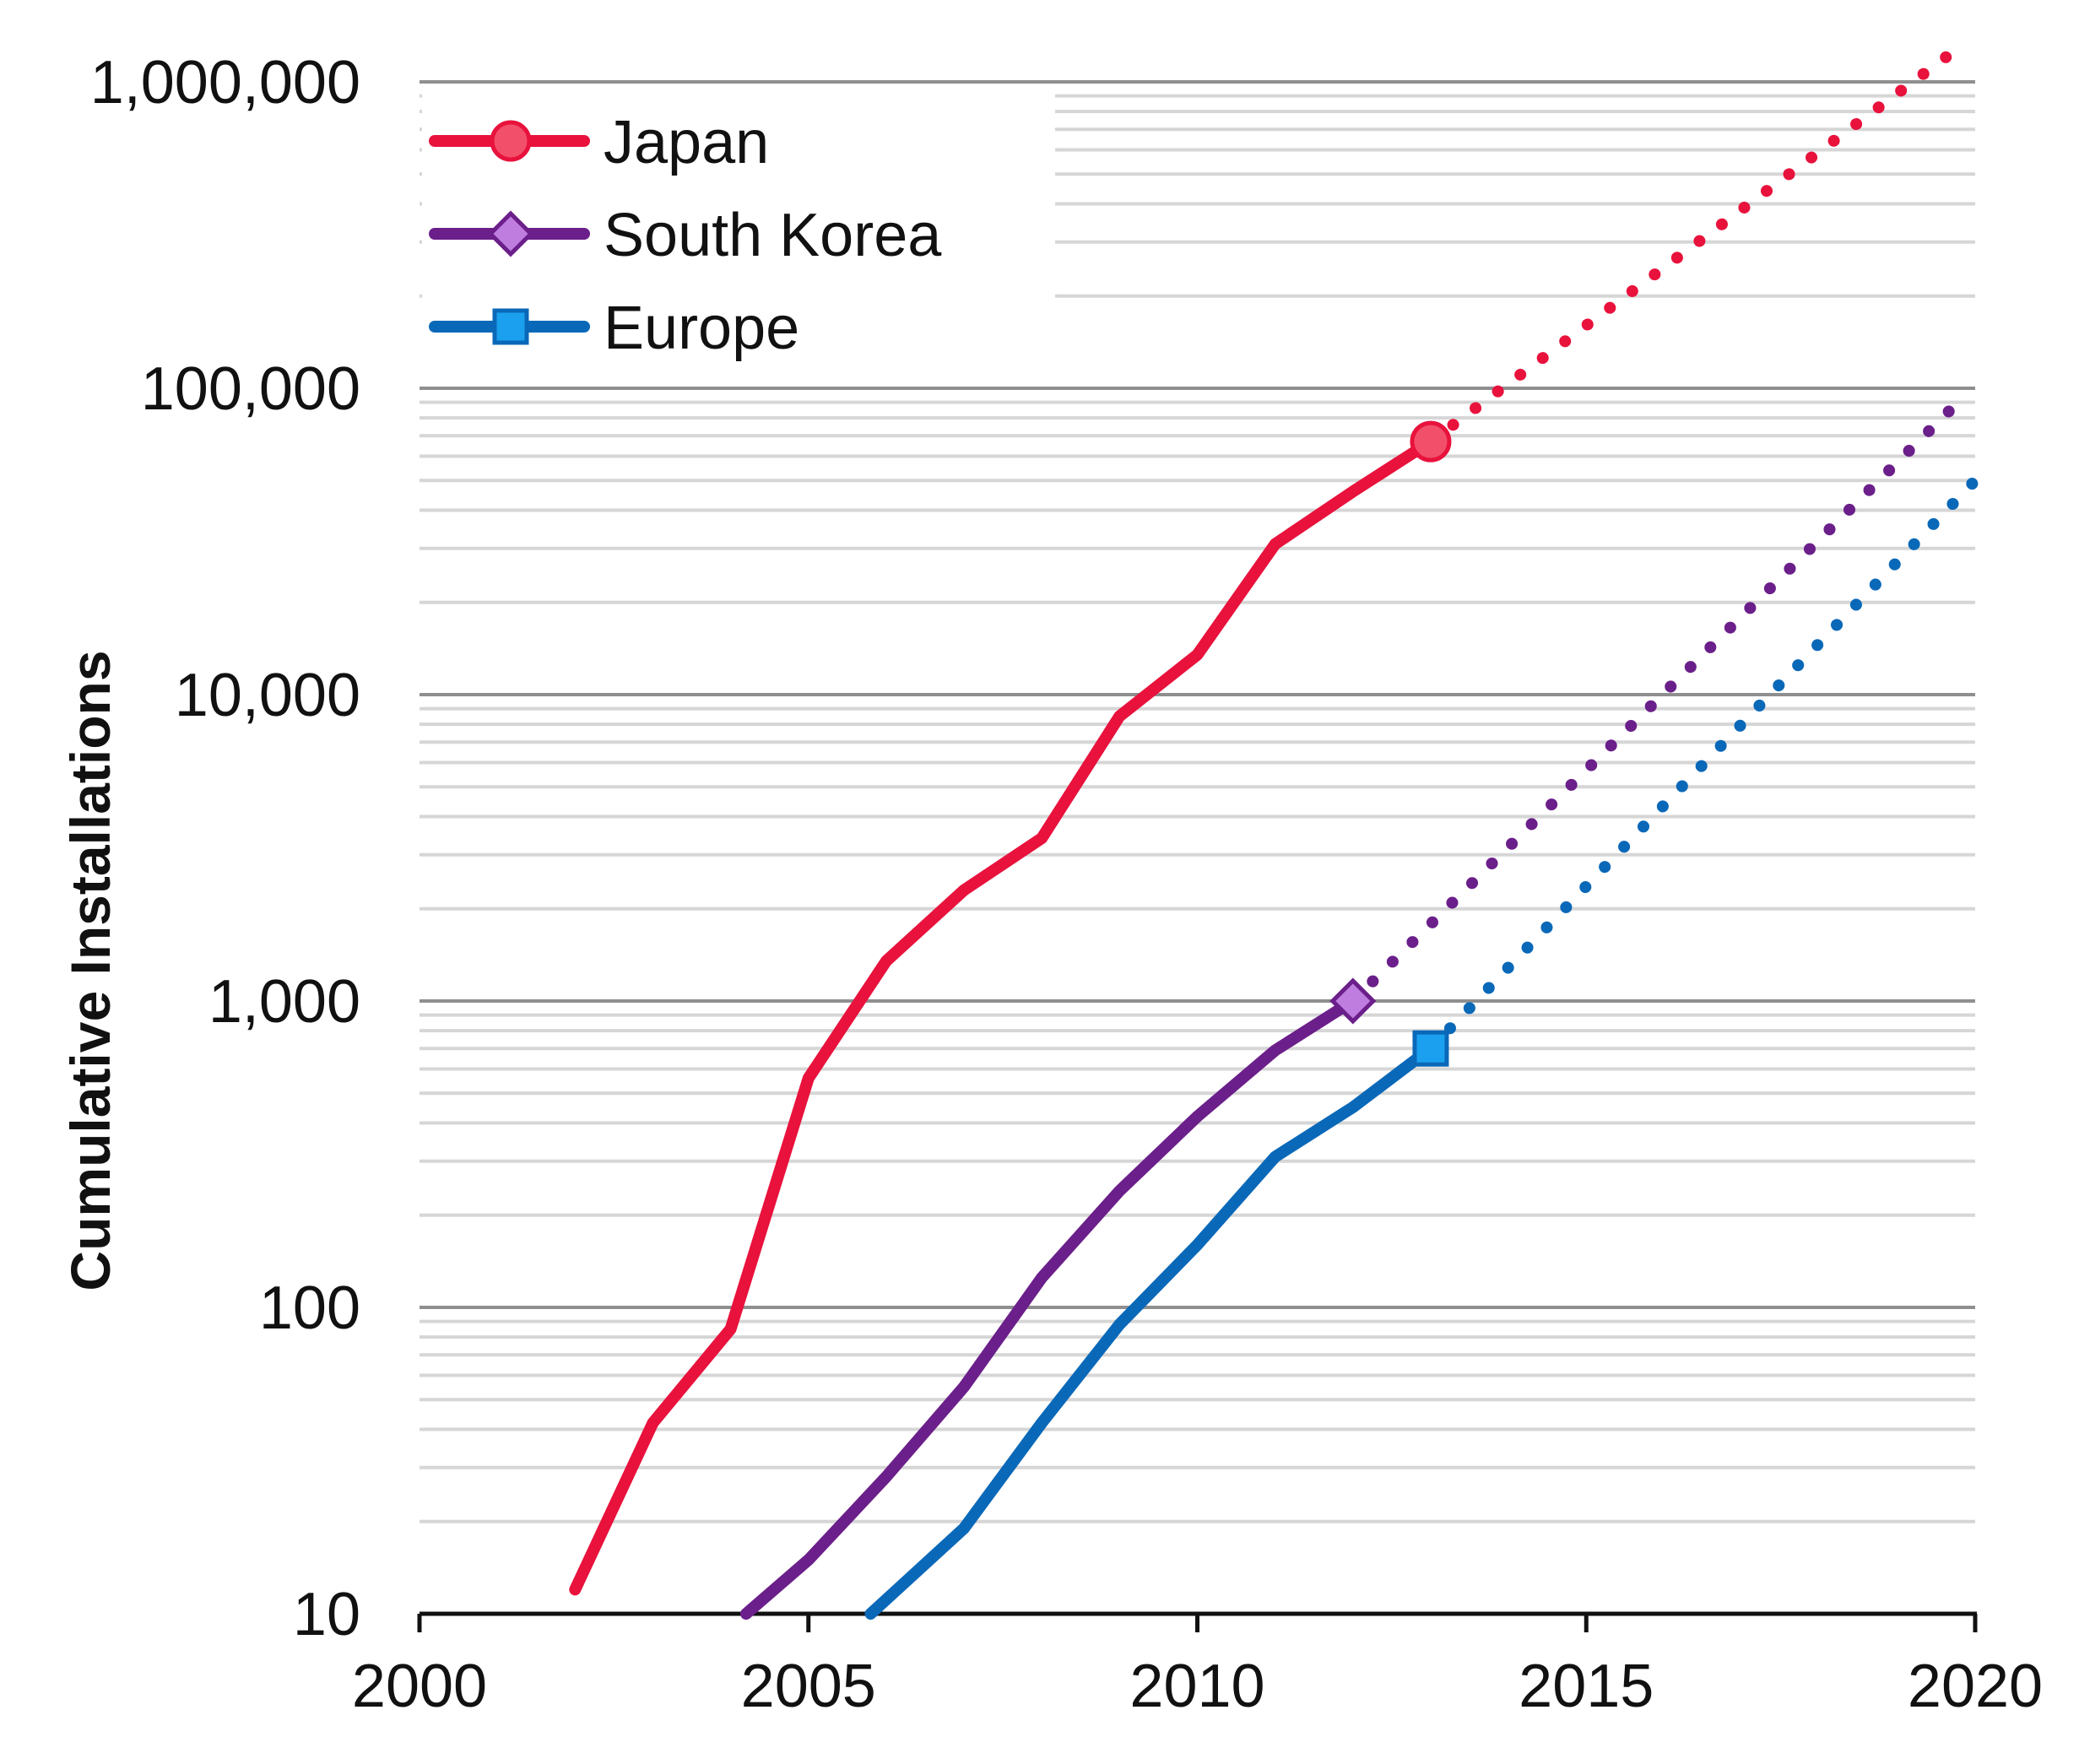 The height and width of the screenshot is (1764, 2079). I want to click on legend-marker-europe, so click(510, 326).